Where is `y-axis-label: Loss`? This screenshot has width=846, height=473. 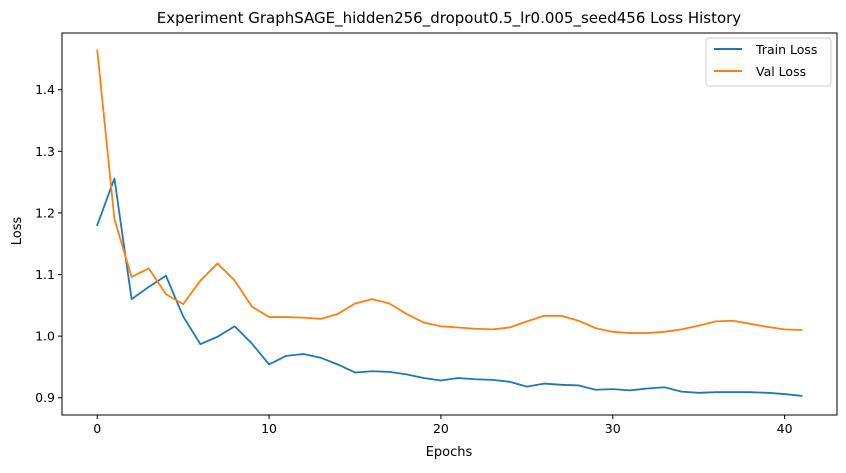 y-axis-label: Loss is located at coordinates (17, 231).